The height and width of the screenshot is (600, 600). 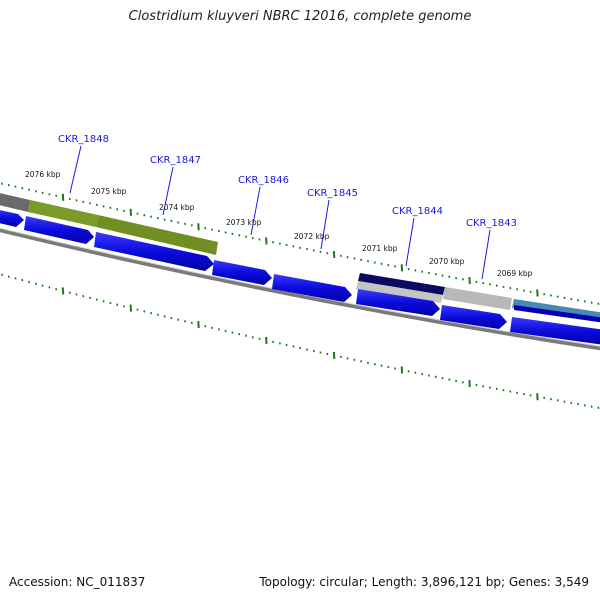 I want to click on cog-segment-ckr-1844-light, so click(x=399, y=292).